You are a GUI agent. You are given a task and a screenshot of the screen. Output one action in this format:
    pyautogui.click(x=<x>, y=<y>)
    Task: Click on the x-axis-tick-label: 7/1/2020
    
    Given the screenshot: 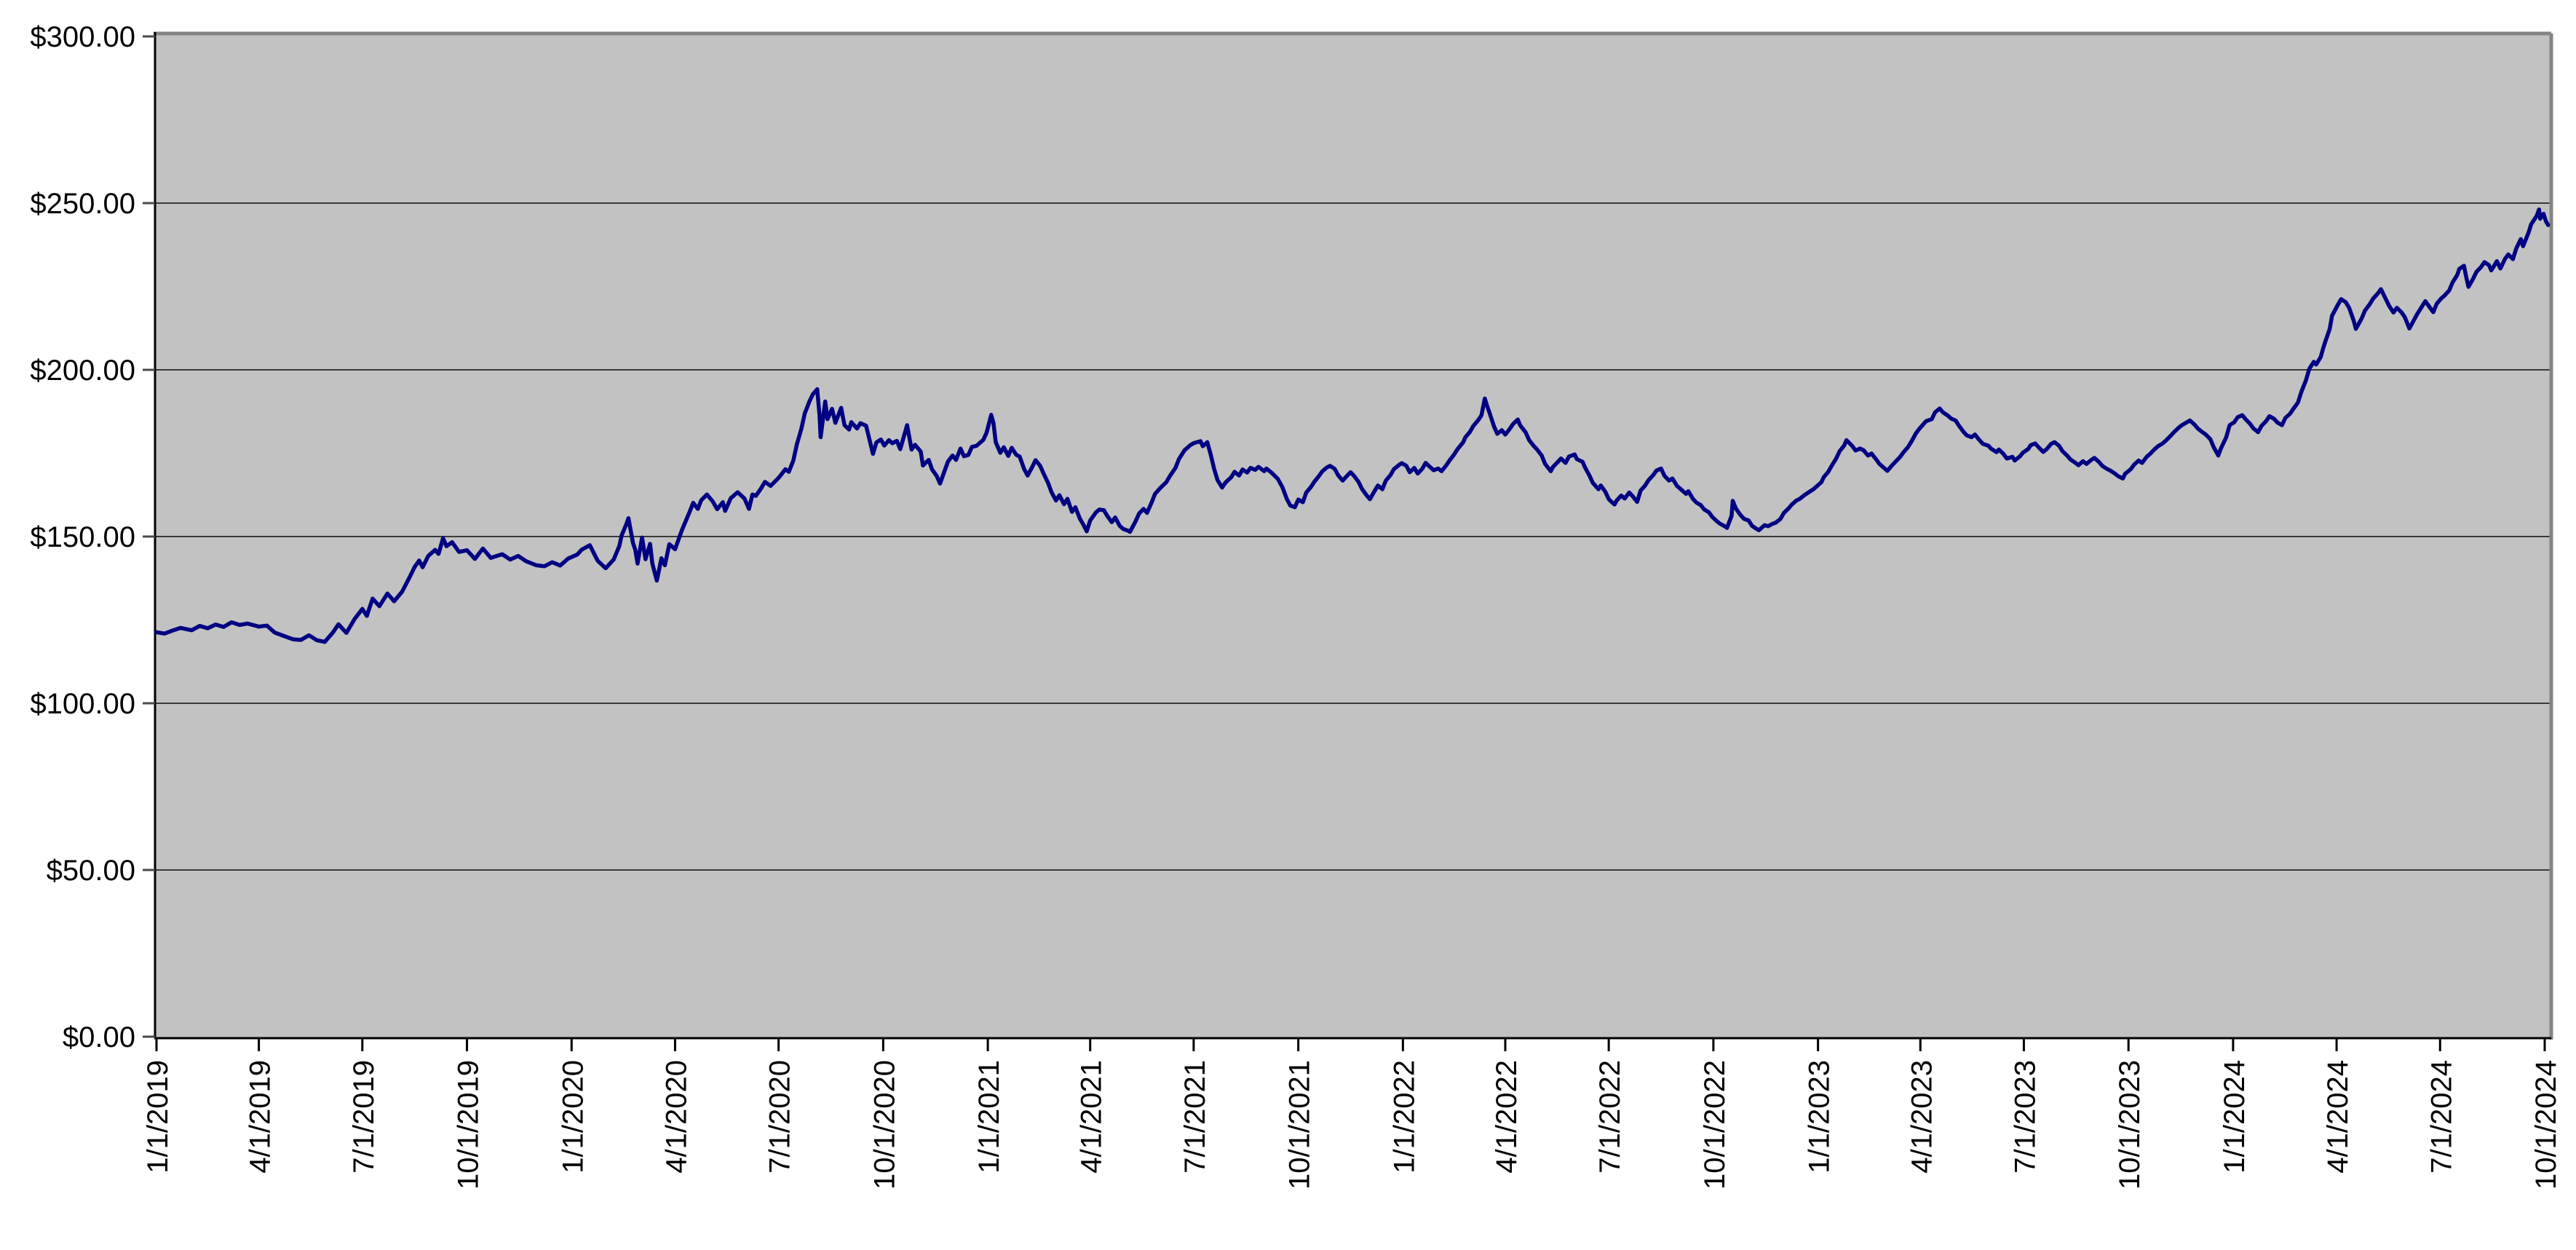 What is the action you would take?
    pyautogui.click(x=780, y=1117)
    